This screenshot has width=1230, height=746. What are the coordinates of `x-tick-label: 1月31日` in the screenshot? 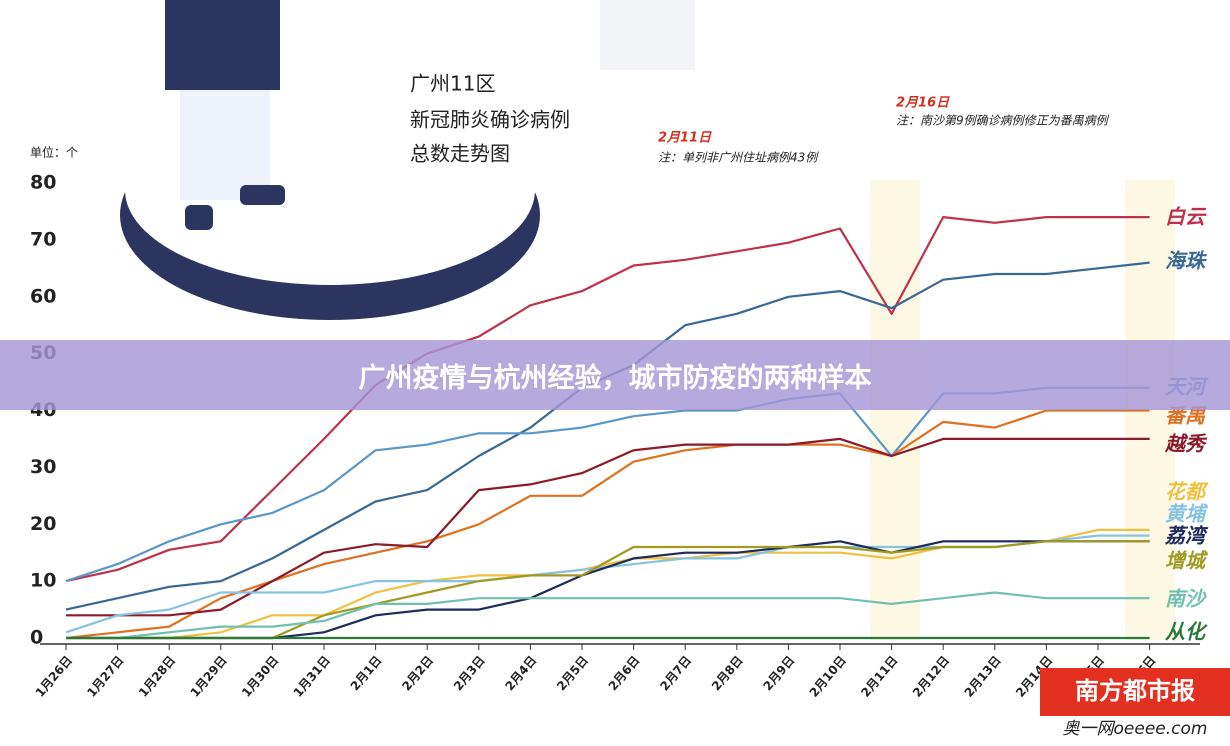 It's located at (312, 676).